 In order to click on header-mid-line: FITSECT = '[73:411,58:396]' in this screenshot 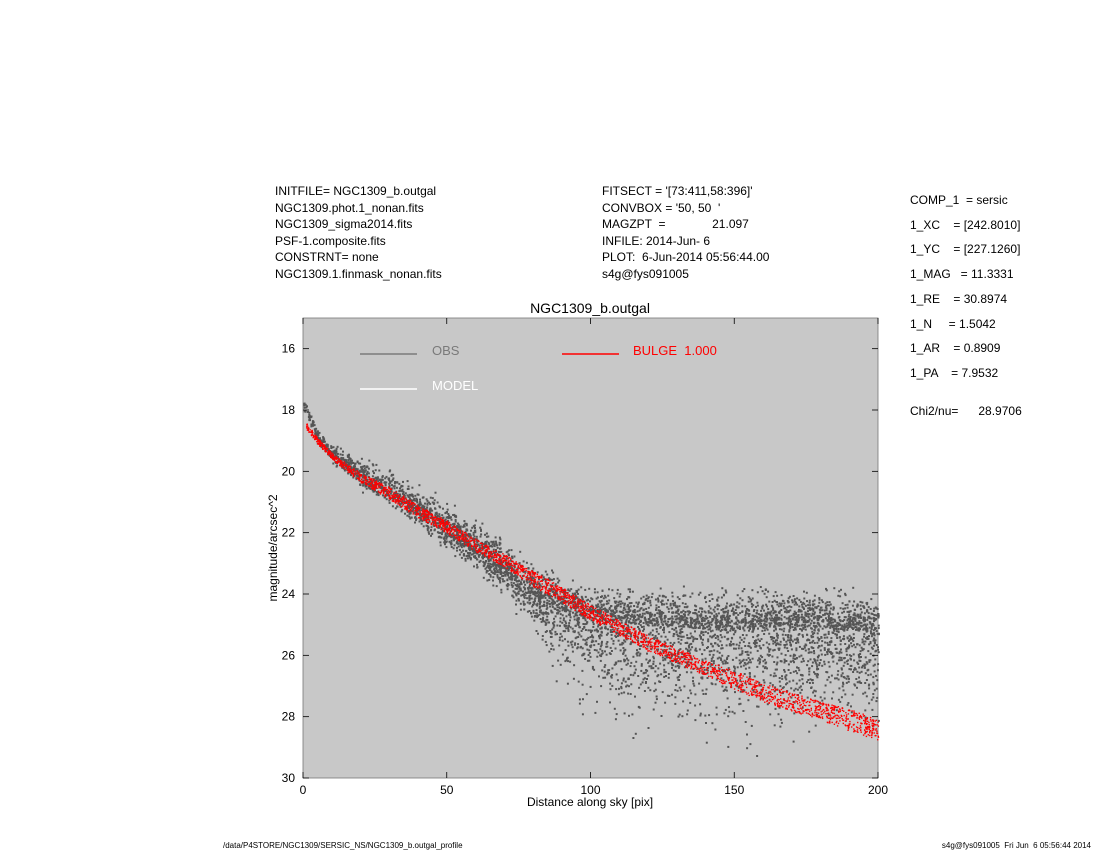, I will do `click(677, 191)`.